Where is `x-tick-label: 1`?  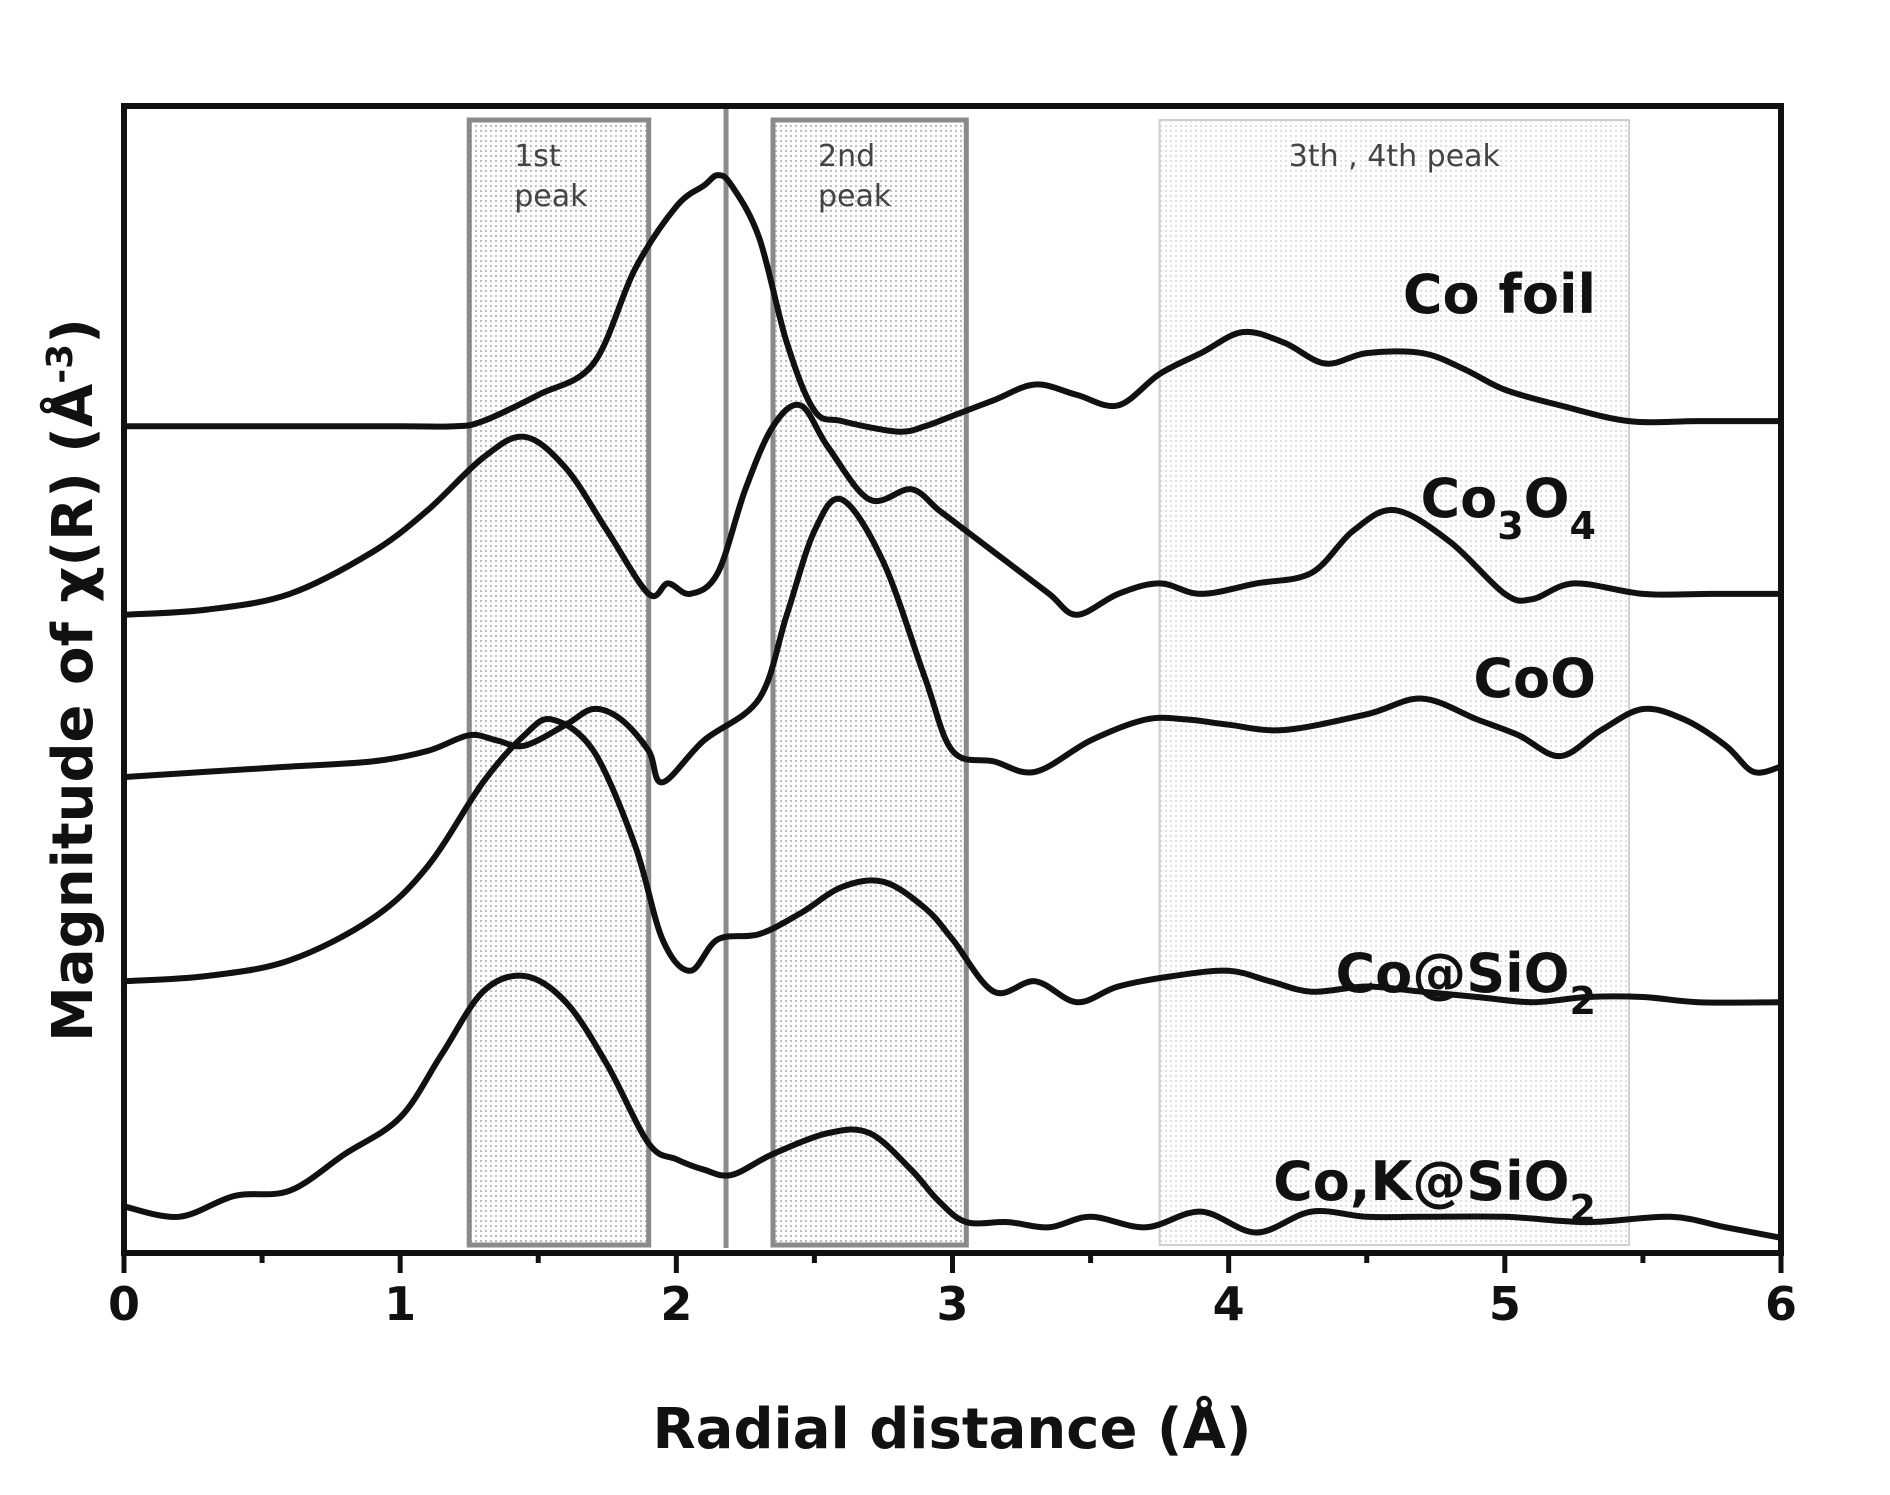
x-tick-label: 1 is located at coordinates (400, 1304).